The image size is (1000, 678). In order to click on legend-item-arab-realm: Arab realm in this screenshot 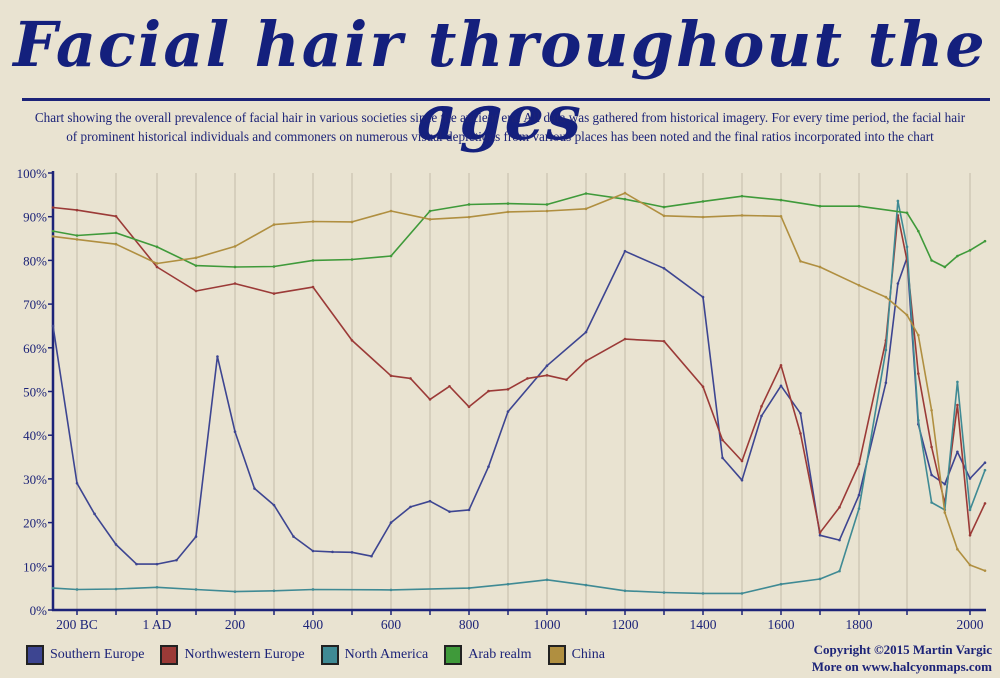, I will do `click(488, 655)`.